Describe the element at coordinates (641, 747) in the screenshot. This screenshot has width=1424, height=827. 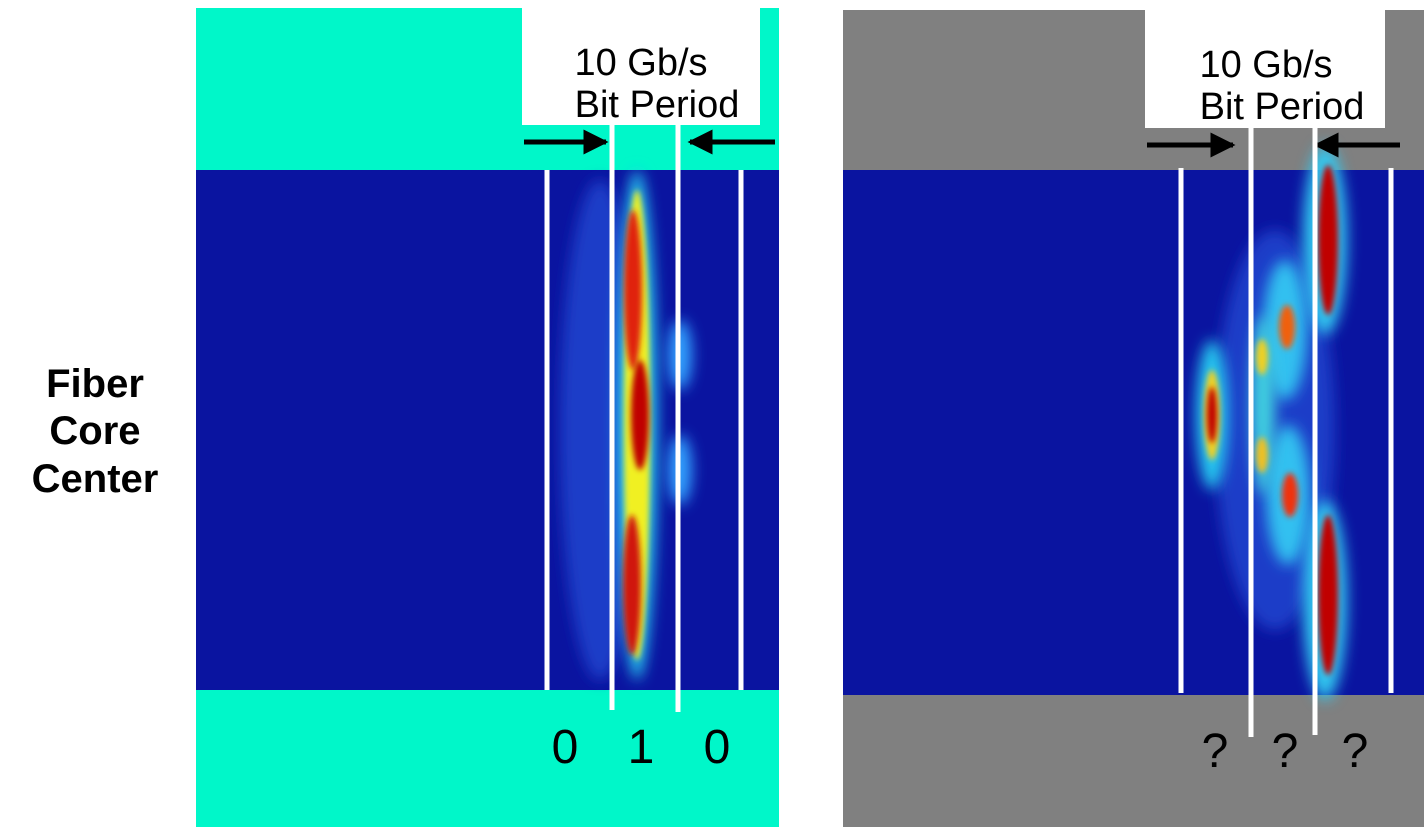
I see `bit-label: 1` at that location.